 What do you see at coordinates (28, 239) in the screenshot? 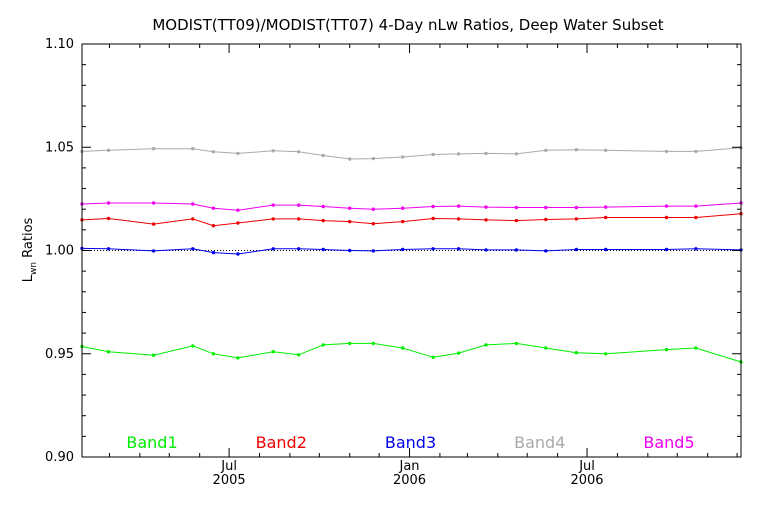
I see `y-axis-label-suffix: Ratios` at bounding box center [28, 239].